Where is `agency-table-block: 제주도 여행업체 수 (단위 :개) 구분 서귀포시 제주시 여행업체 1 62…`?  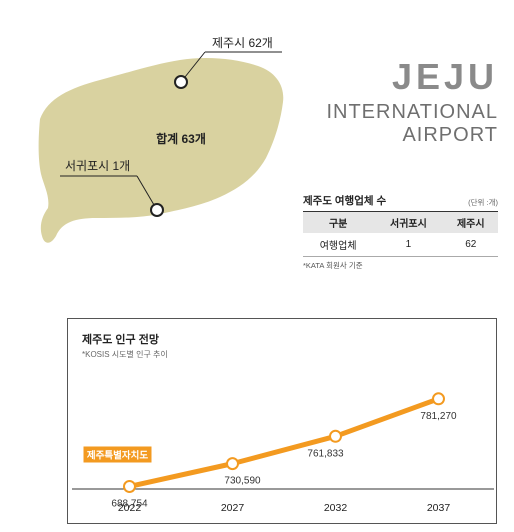
agency-table-block: 제주도 여행업체 수 (단위 :개) 구분 서귀포시 제주시 여행업체 1 62… is located at coordinates (400, 232).